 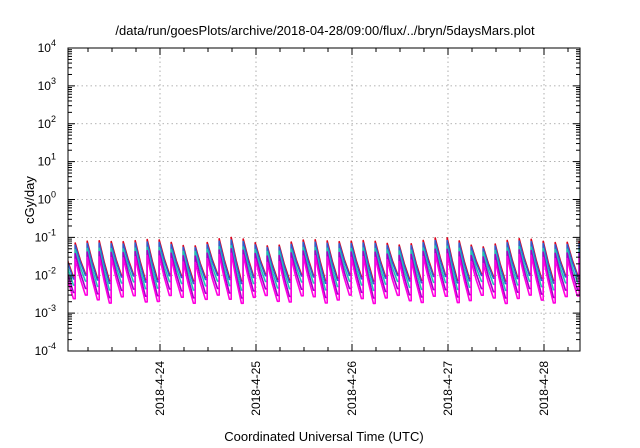 I want to click on x-tick-label: 2018-4-25, so click(x=256, y=388).